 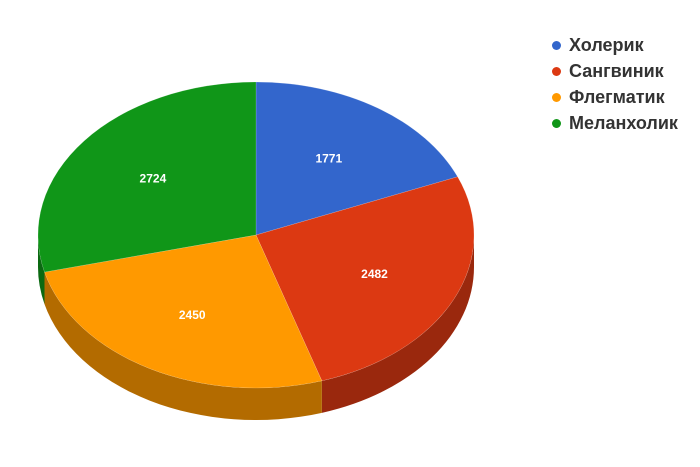 I want to click on slice-label-sanguine: 2482, so click(x=374, y=274).